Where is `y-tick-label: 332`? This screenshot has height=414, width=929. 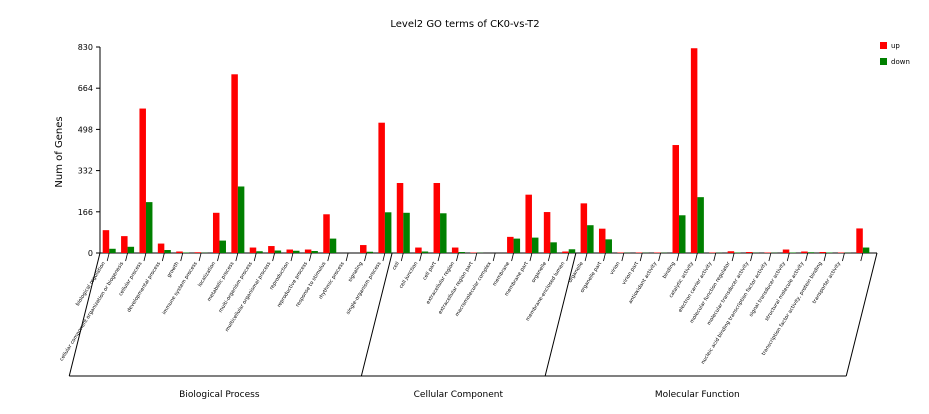
y-tick-label: 332 is located at coordinates (85, 171).